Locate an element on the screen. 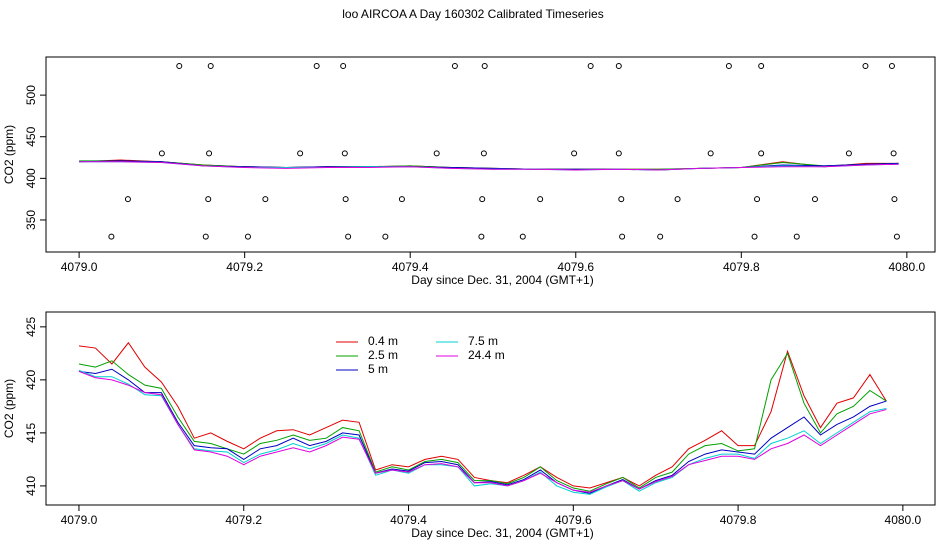  y-tick-label: 450 is located at coordinates (31, 136).